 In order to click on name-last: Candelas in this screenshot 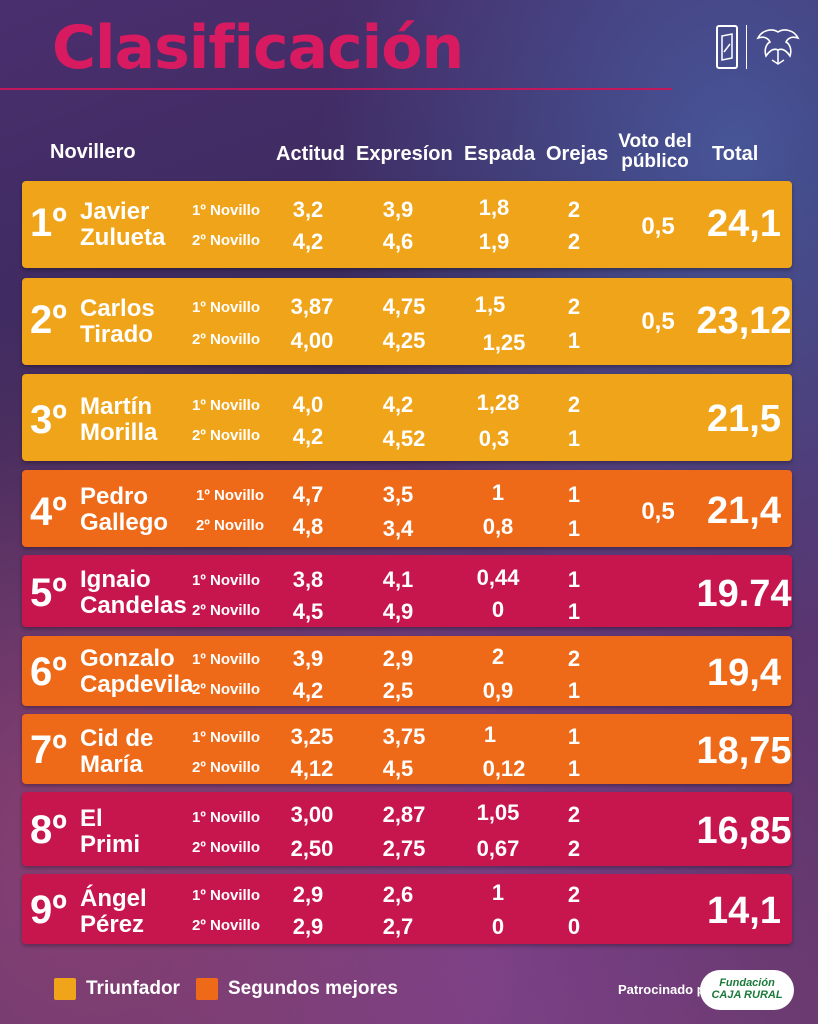, I will do `click(133, 605)`.